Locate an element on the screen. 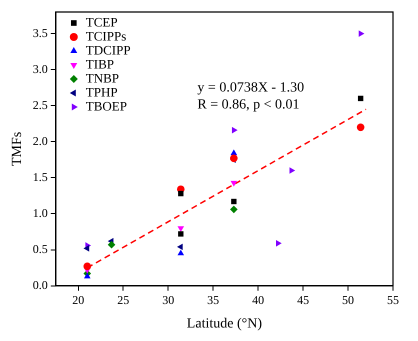 The width and height of the screenshot is (418, 341). legend-label: TIBP is located at coordinates (100, 64).